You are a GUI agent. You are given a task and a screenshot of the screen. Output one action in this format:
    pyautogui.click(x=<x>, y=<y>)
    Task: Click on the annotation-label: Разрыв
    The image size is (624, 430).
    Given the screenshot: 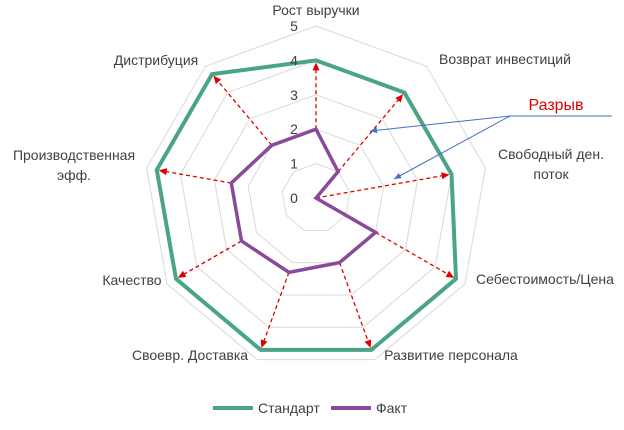 What is the action you would take?
    pyautogui.click(x=555, y=105)
    